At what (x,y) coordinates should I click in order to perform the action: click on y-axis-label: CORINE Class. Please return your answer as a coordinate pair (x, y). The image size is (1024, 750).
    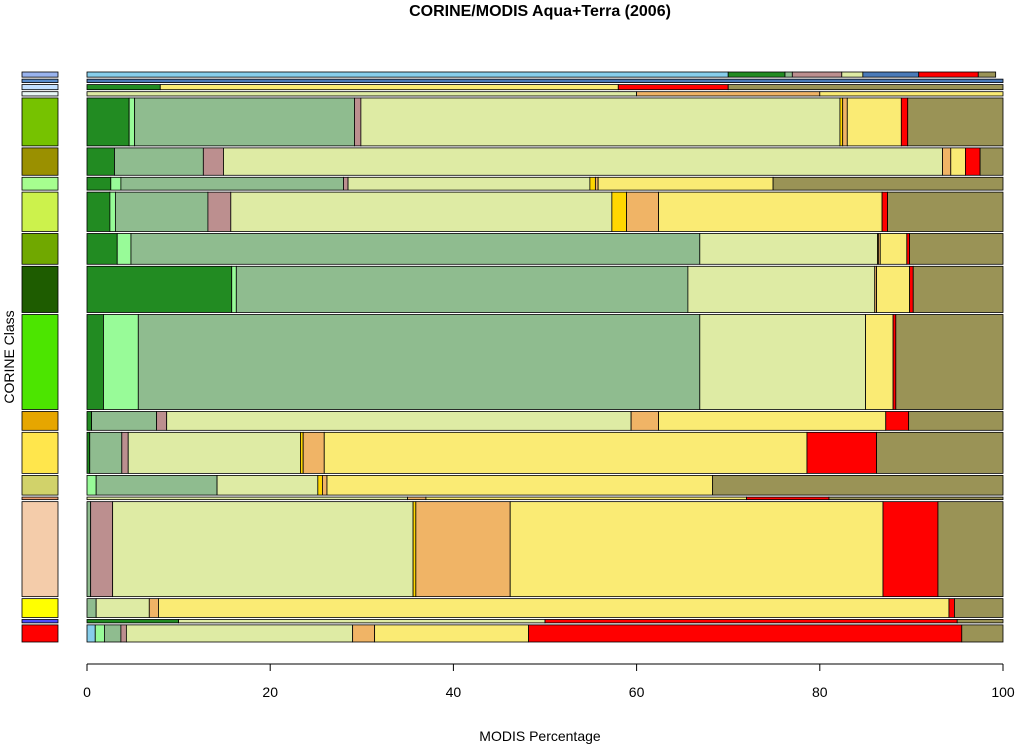
    Looking at the image, I should click on (9, 356).